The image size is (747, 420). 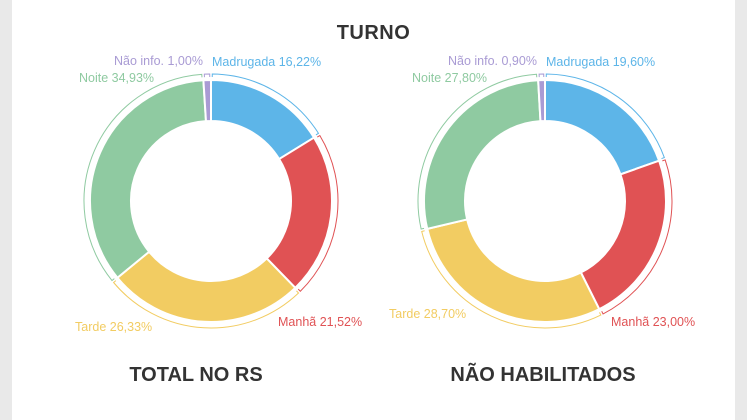 What do you see at coordinates (600, 62) in the screenshot?
I see `label-madrugada: Madrugada 19,60%` at bounding box center [600, 62].